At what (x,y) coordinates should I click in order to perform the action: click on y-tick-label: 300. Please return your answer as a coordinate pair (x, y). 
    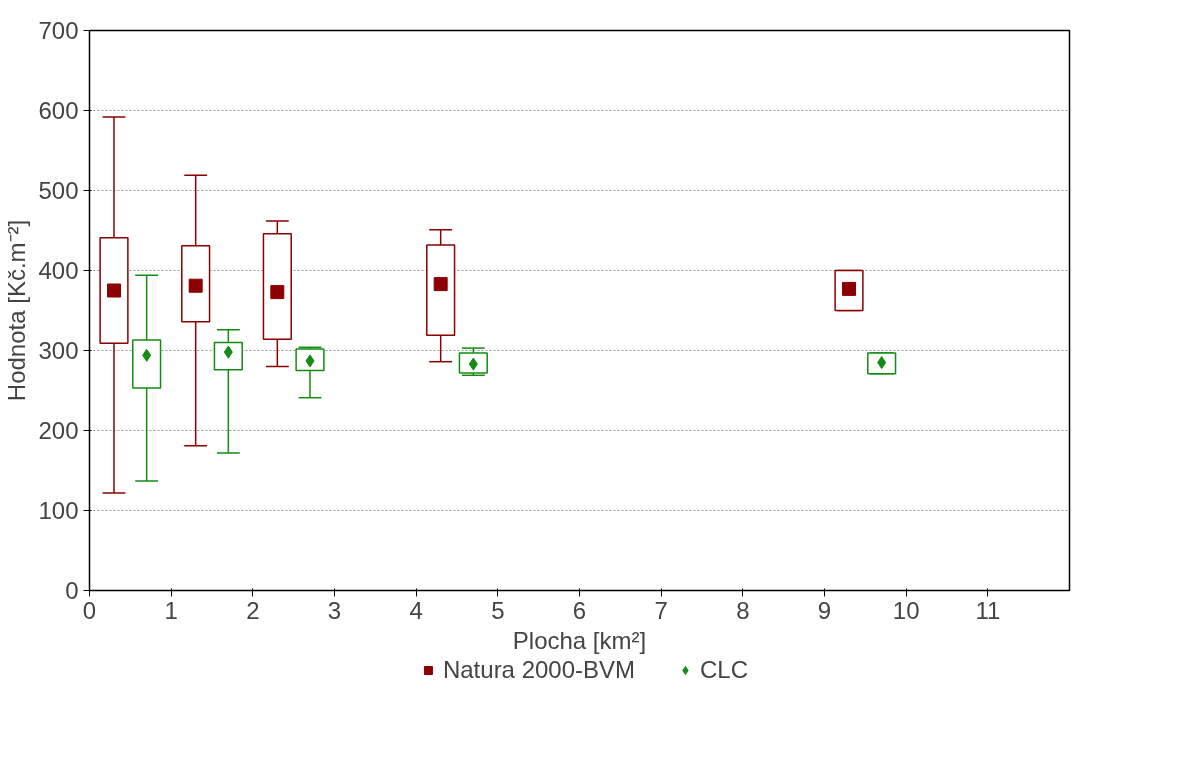
    Looking at the image, I should click on (58, 350).